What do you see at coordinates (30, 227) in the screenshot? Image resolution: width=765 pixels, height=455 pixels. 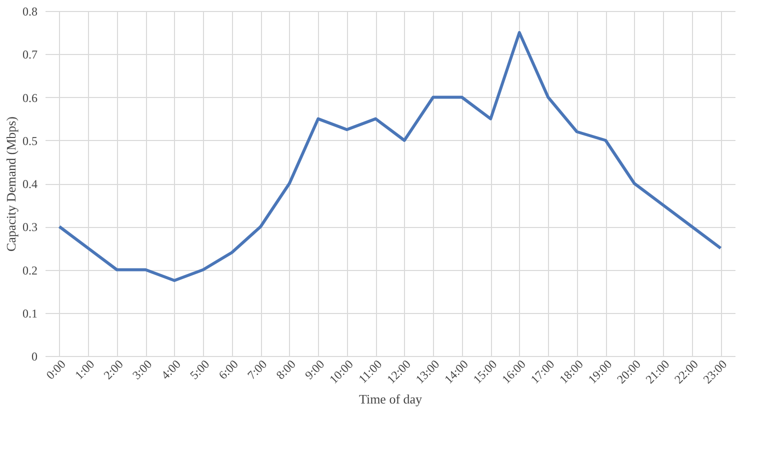 I see `y-tick-label: 0.3` at bounding box center [30, 227].